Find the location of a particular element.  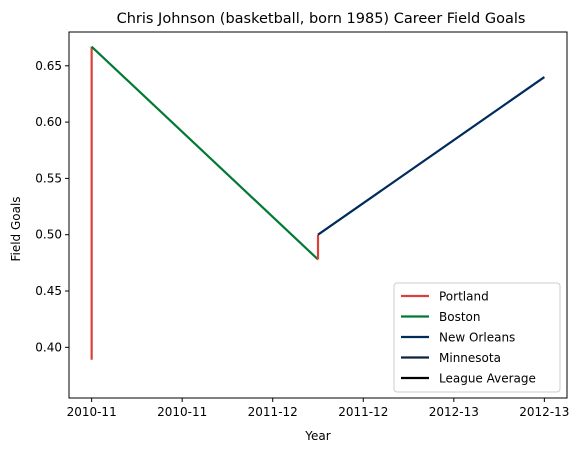

legend-label: Portland is located at coordinates (464, 297).